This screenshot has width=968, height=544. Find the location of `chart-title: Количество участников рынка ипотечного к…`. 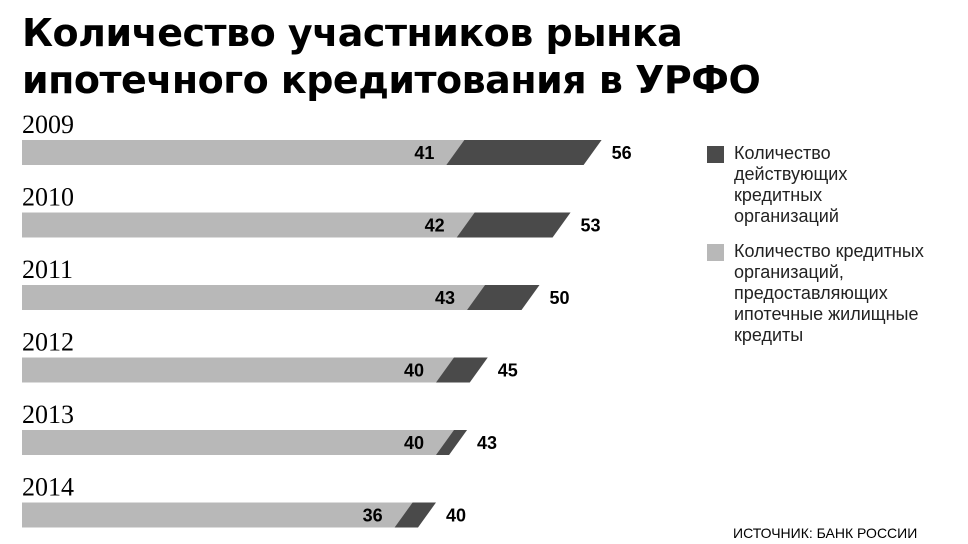

chart-title: Количество участников рынка ипотечного к… is located at coordinates (391, 56).